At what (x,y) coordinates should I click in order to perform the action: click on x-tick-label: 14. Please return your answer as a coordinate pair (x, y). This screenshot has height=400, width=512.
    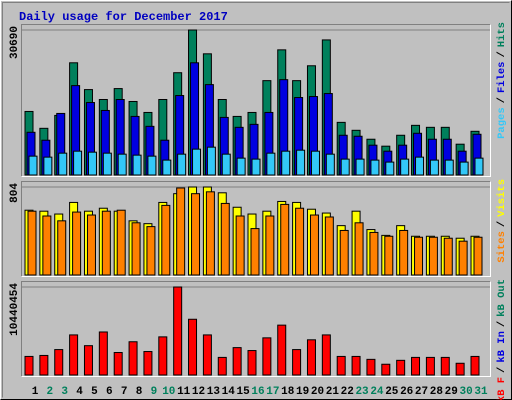
    Looking at the image, I should click on (229, 392).